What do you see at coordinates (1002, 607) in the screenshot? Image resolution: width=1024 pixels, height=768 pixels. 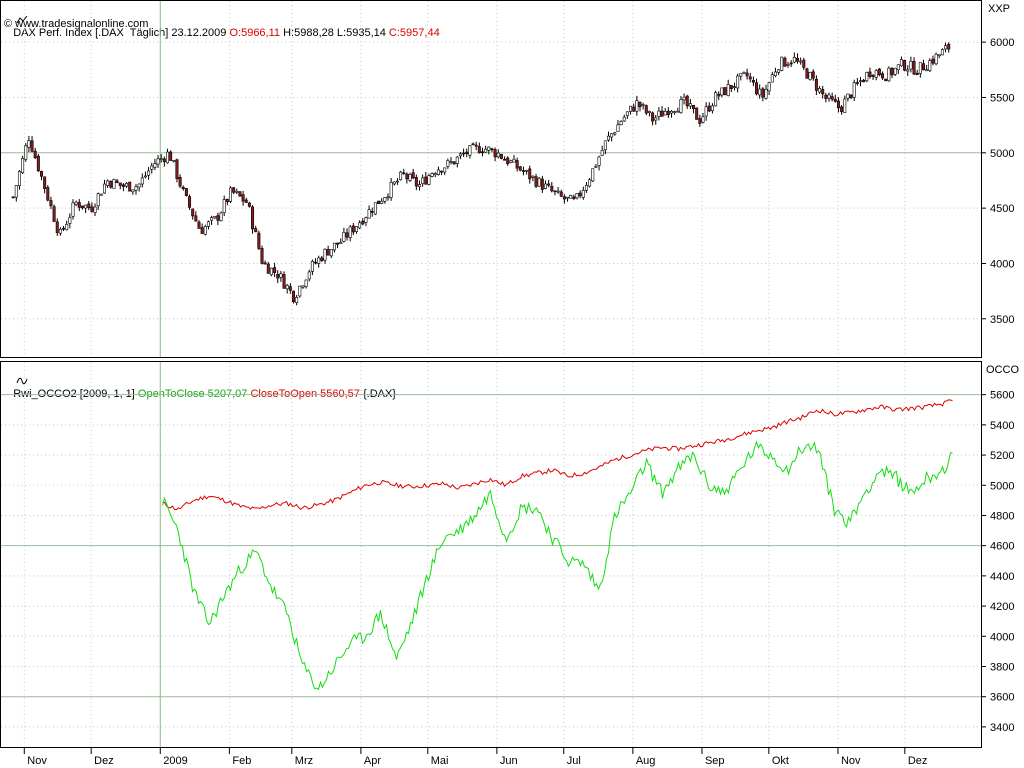 I see `y-tick-label: 4200` at bounding box center [1002, 607].